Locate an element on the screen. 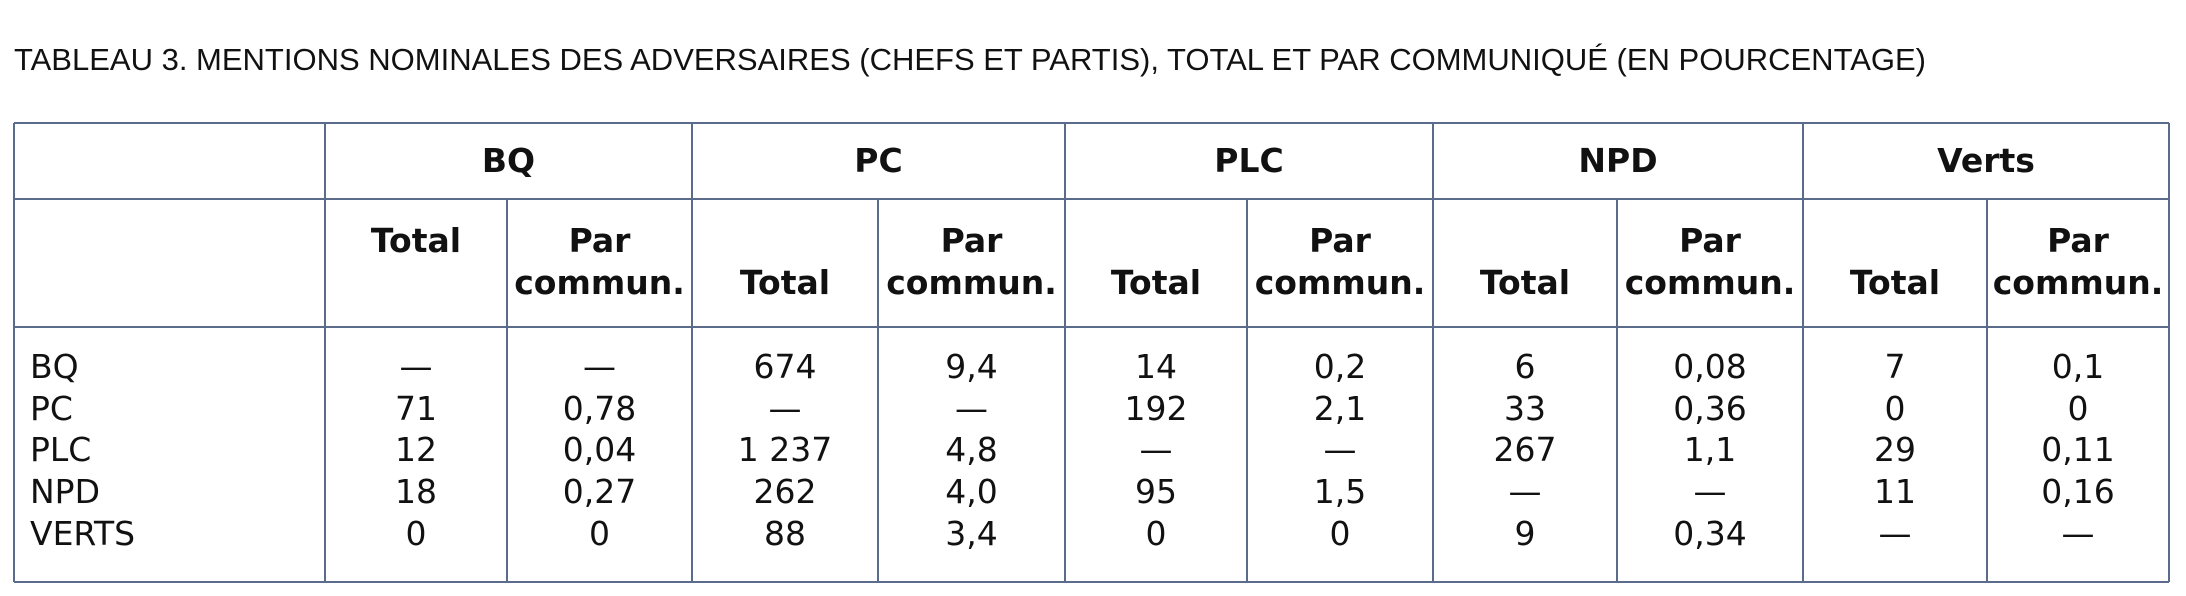 The height and width of the screenshot is (596, 2186). table-cell: 262 is located at coordinates (785, 492).